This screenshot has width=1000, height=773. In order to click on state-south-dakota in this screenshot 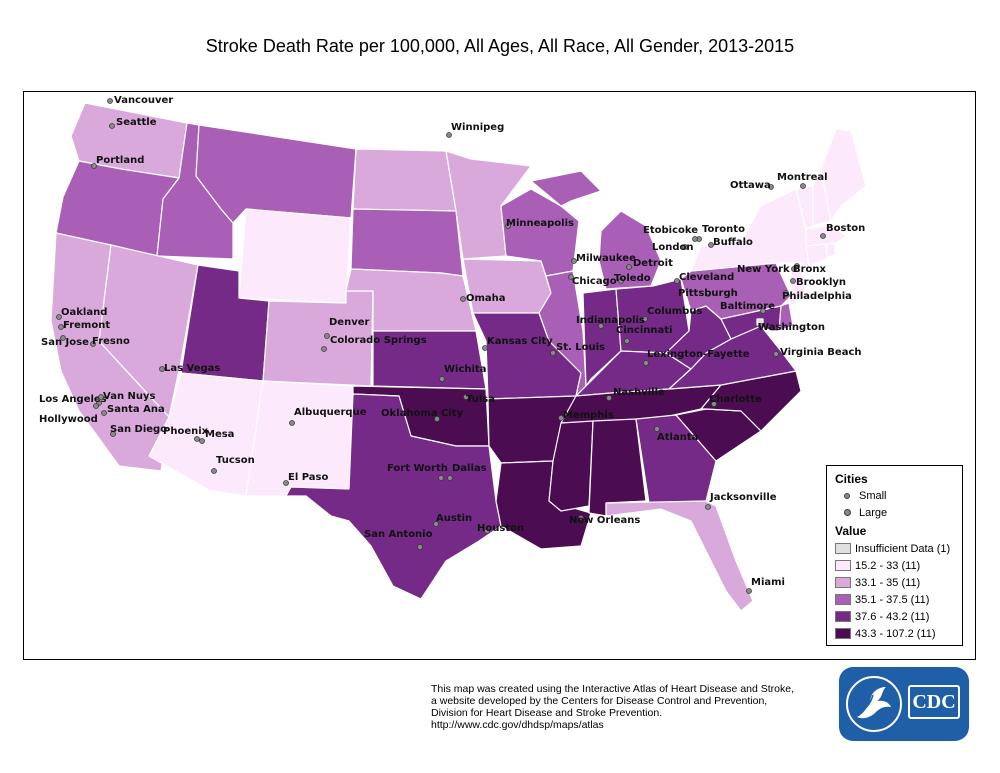, I will do `click(407, 242)`.